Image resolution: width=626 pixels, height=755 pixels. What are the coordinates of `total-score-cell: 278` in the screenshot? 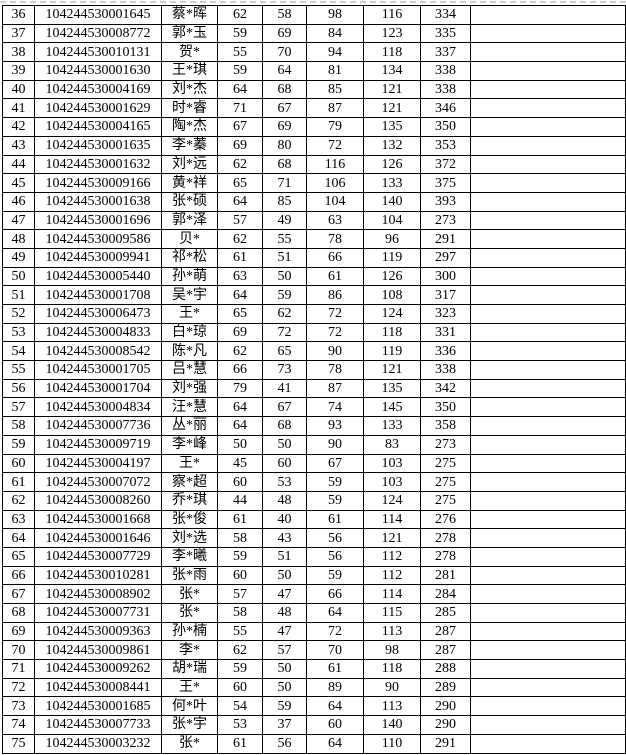 It's located at (445, 538).